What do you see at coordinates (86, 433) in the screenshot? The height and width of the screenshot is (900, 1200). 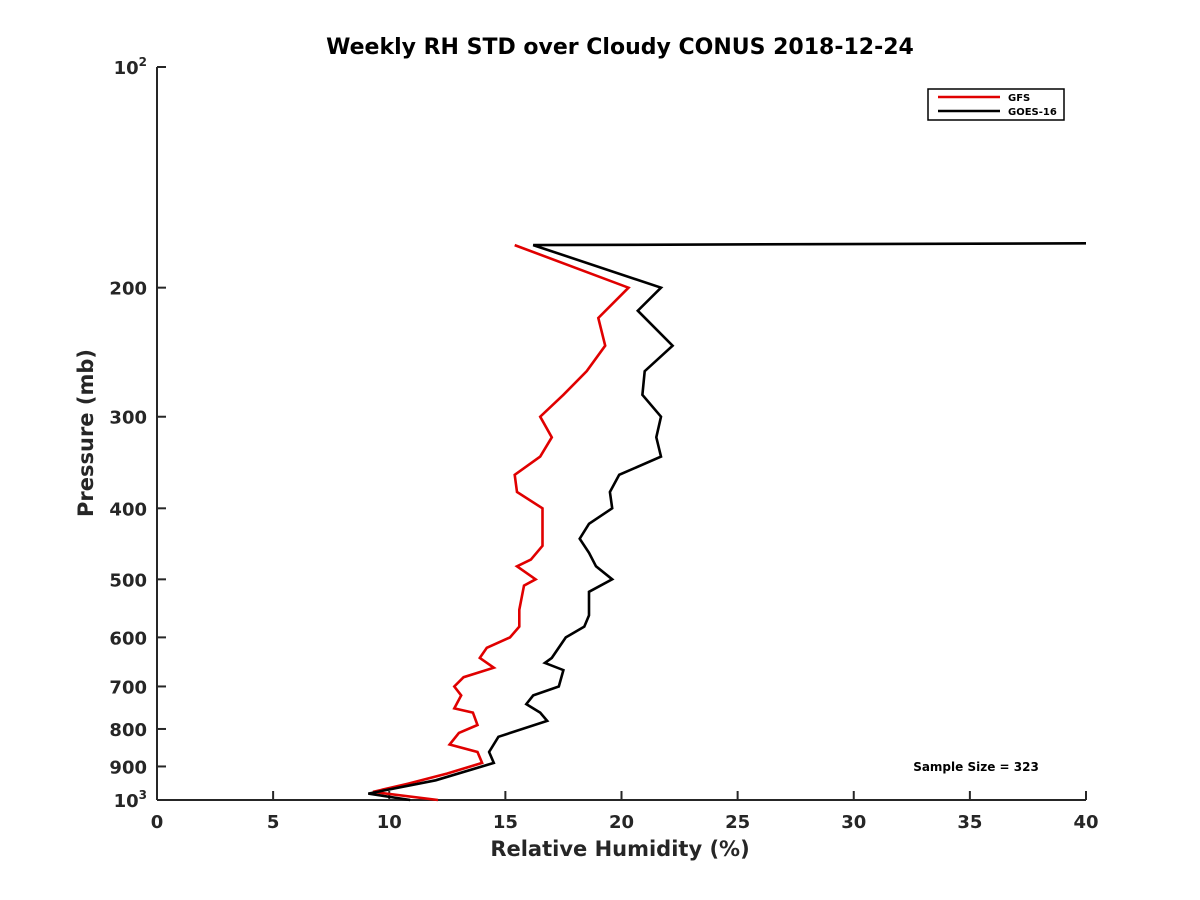 I see `y-axis-label: Pressure (mb)` at bounding box center [86, 433].